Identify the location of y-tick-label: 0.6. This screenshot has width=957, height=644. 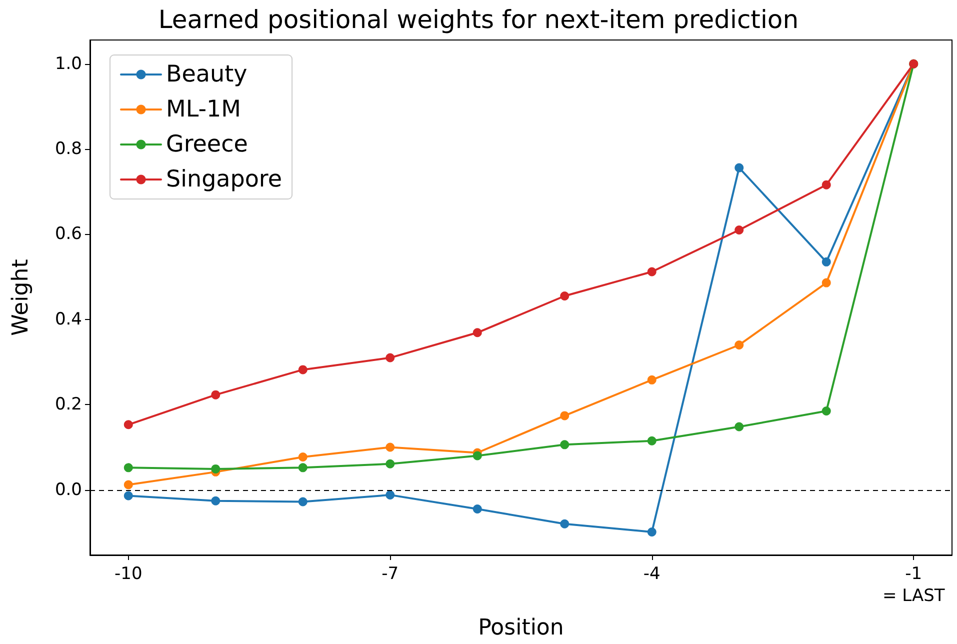
(68, 234).